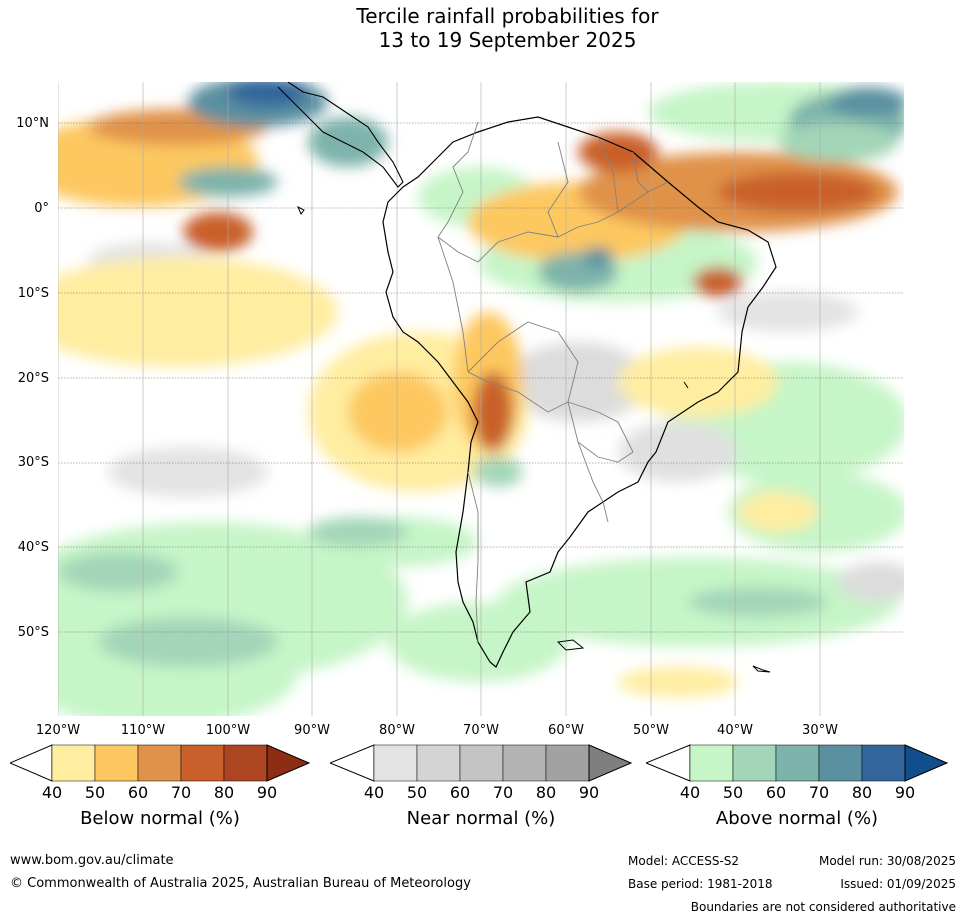  What do you see at coordinates (228, 730) in the screenshot?
I see `lon-label-100w: 100°W` at bounding box center [228, 730].